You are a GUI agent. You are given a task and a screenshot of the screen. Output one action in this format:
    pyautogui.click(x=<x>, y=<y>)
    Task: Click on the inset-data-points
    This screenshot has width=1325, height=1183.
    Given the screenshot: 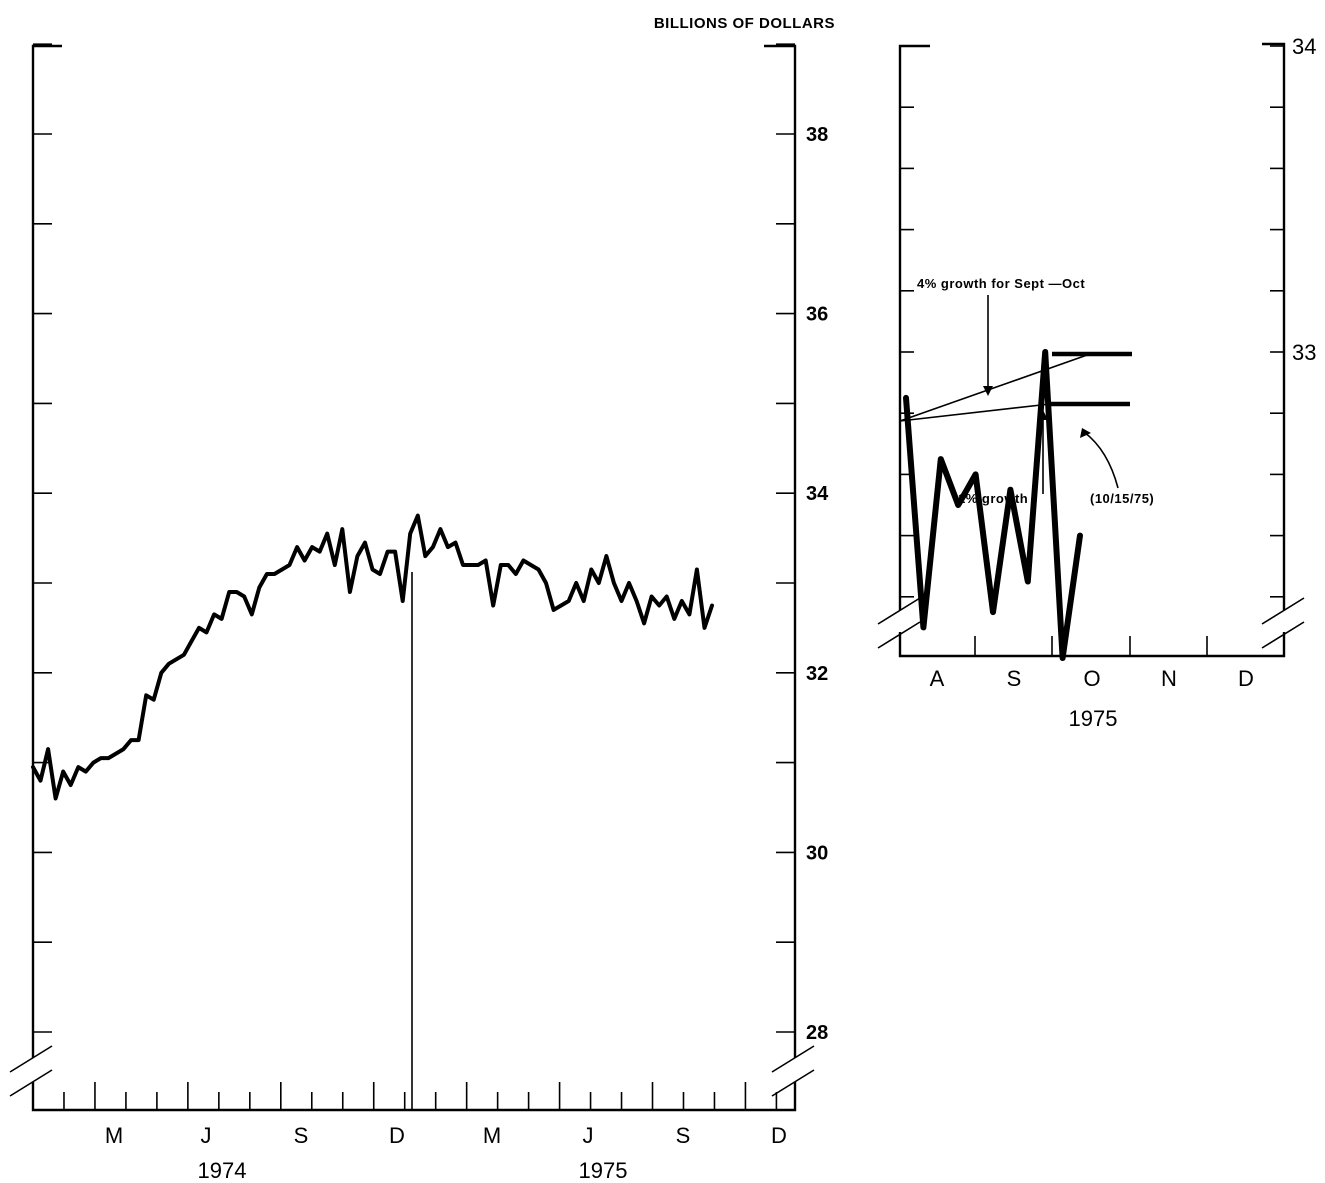 What is the action you would take?
    pyautogui.click(x=993, y=505)
    